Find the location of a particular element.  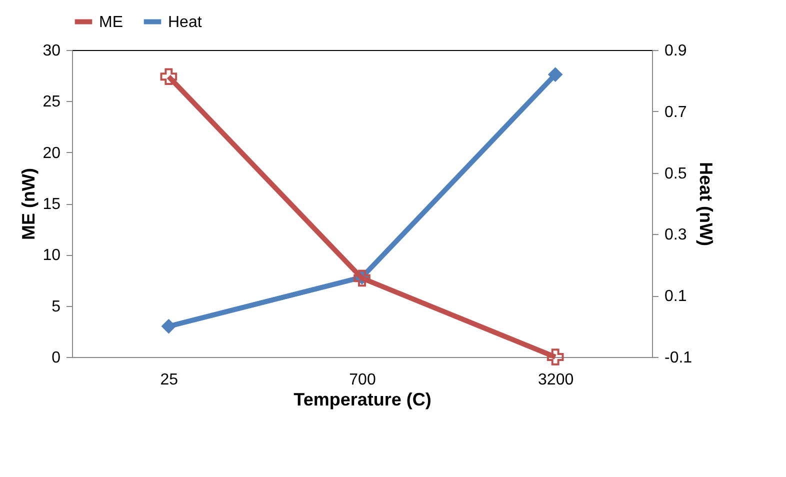

legend-label: Heat is located at coordinates (185, 22).